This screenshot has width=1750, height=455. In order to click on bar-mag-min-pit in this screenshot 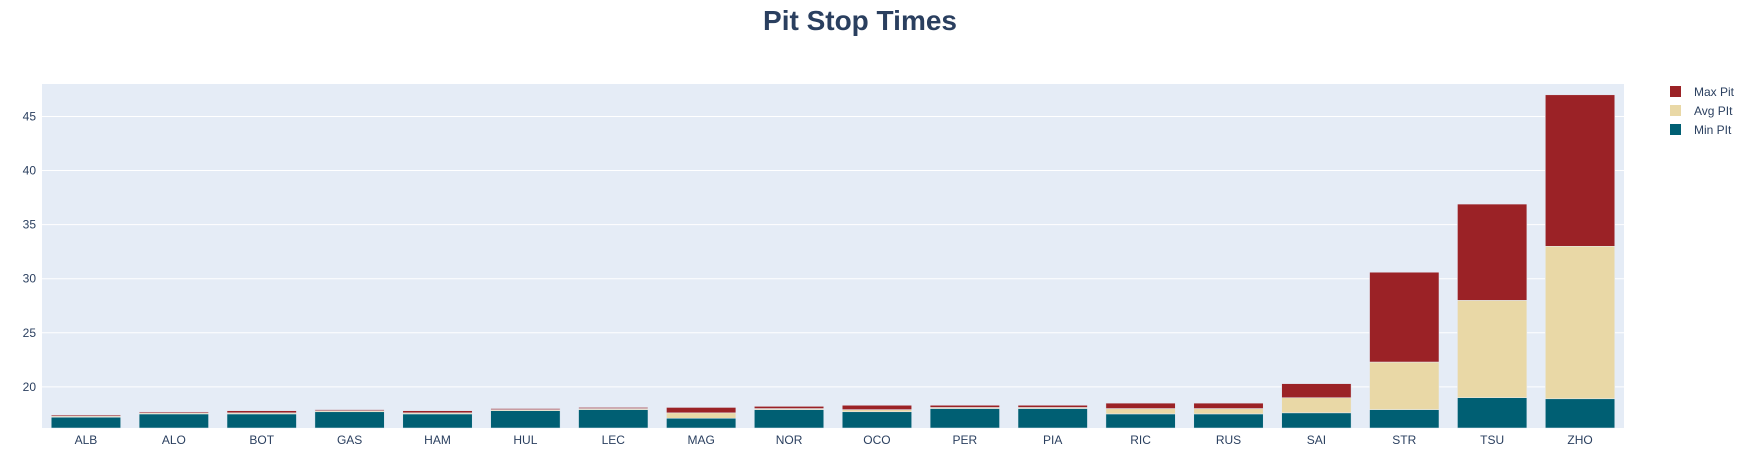, I will do `click(701, 423)`.